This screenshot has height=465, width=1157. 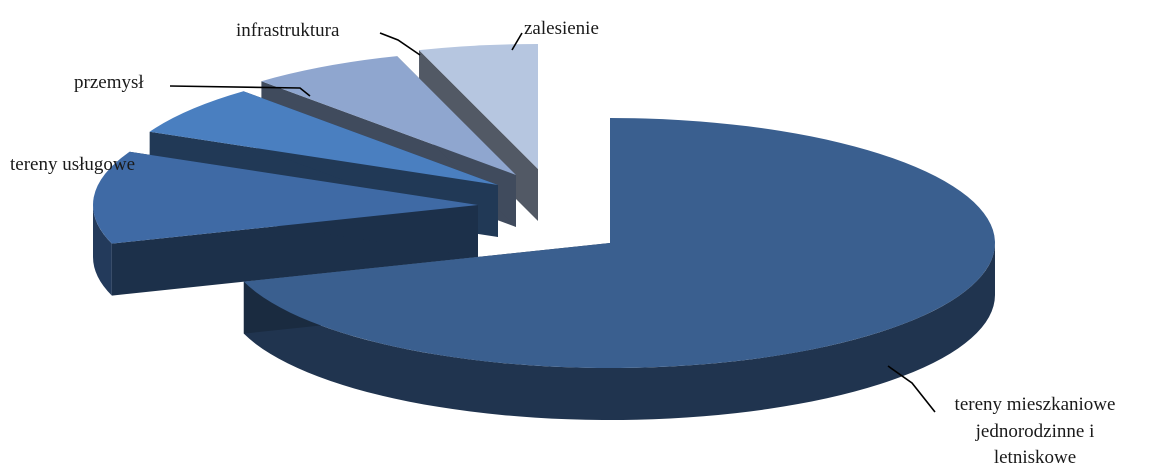 I want to click on slice-label-przemysl: przemysł, so click(x=109, y=82).